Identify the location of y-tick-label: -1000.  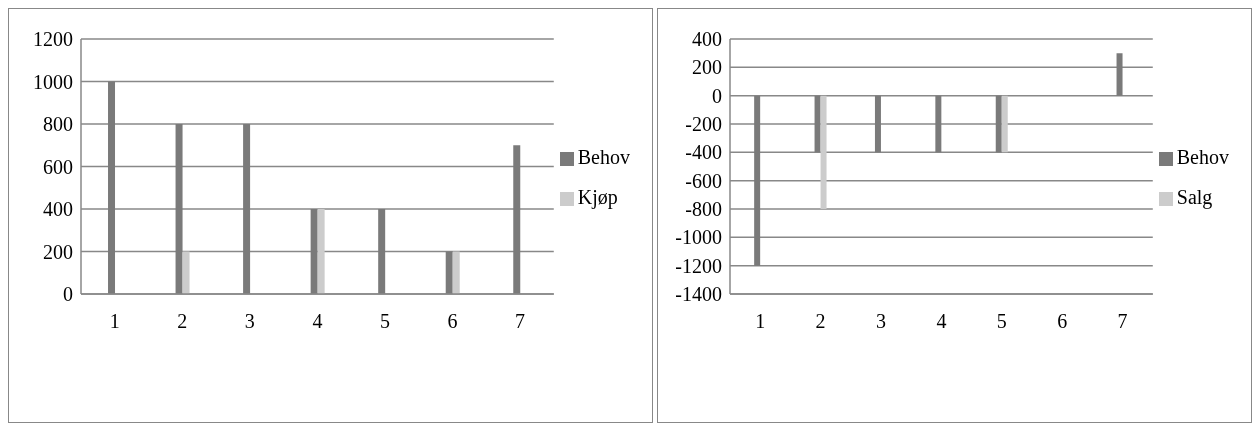
(698, 237).